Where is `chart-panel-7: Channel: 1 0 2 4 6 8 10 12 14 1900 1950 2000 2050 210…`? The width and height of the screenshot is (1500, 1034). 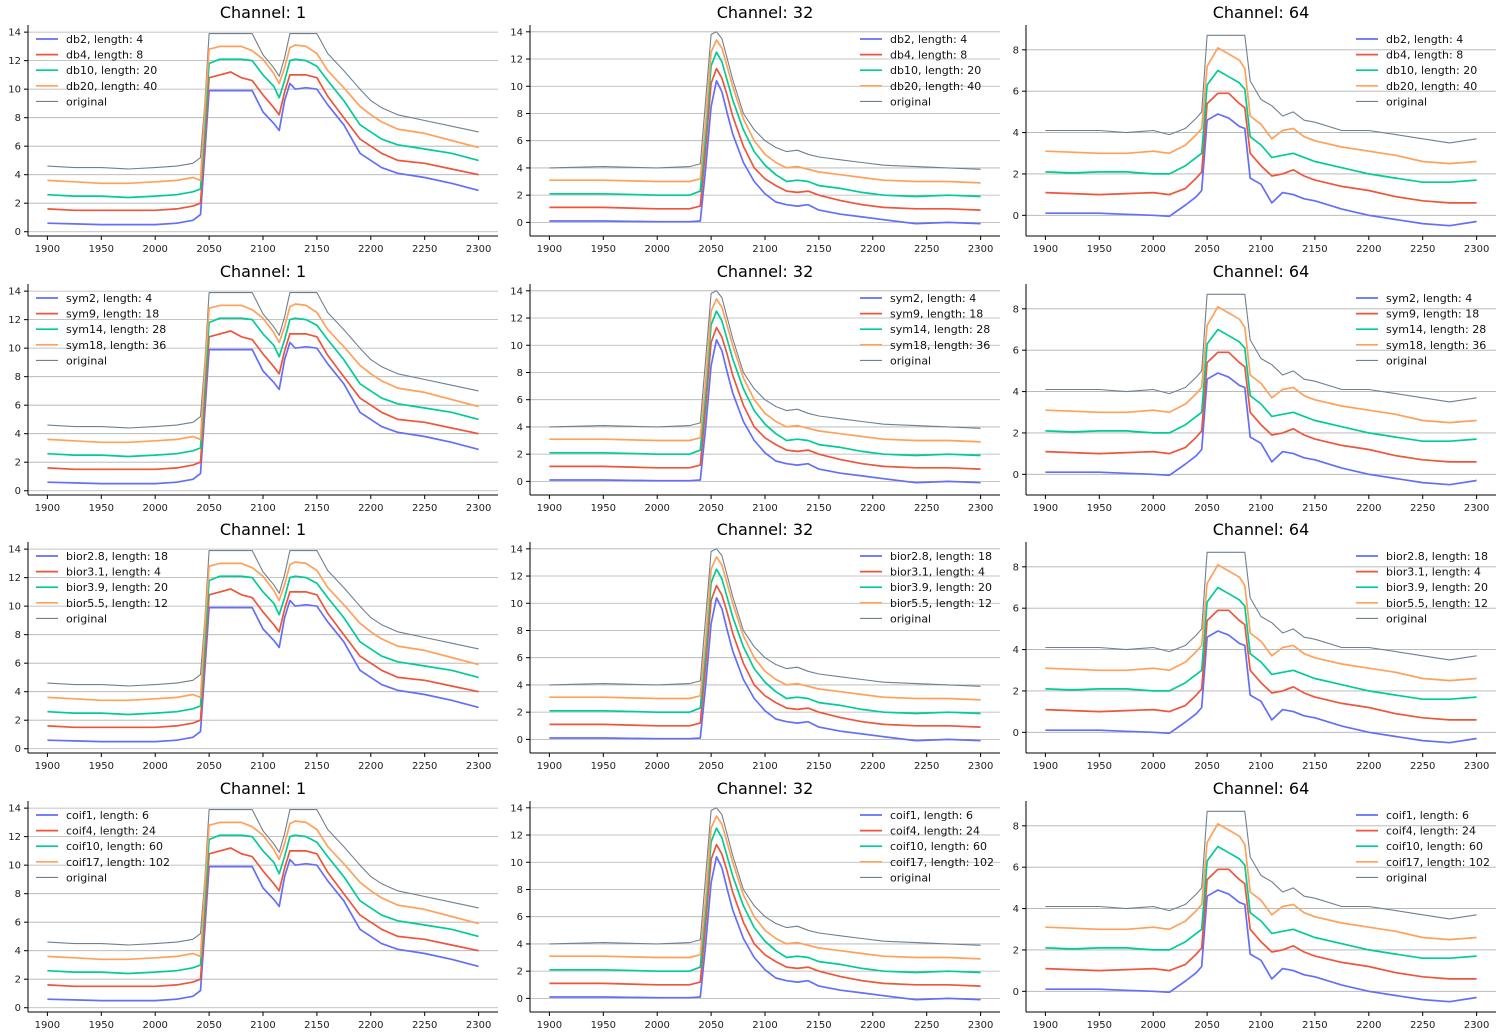 chart-panel-7: Channel: 1 0 2 4 6 8 10 12 14 1900 1950 2000 2050 210… is located at coordinates (253, 646).